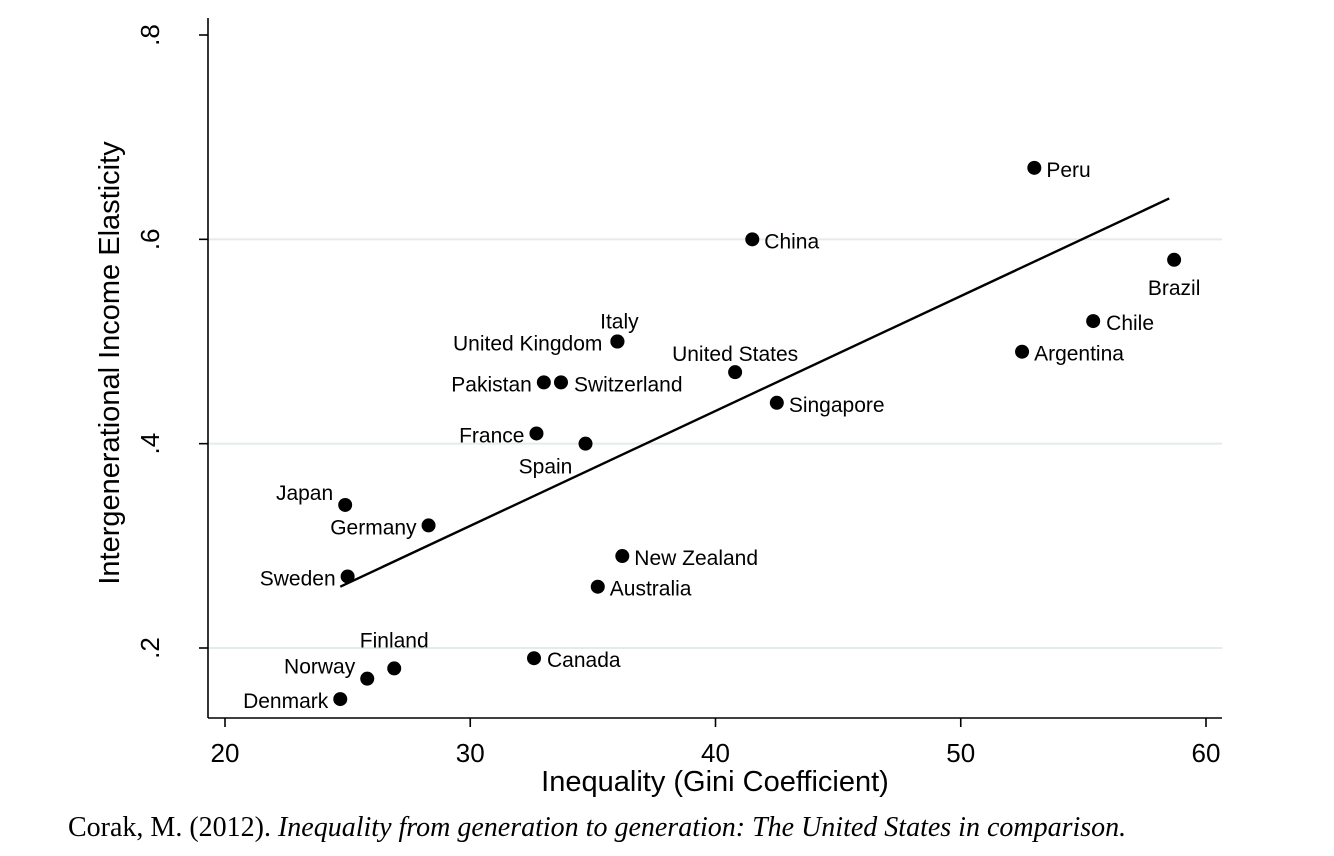 The image size is (1334, 856). Describe the element at coordinates (1093, 321) in the screenshot. I see `point-chile` at that location.